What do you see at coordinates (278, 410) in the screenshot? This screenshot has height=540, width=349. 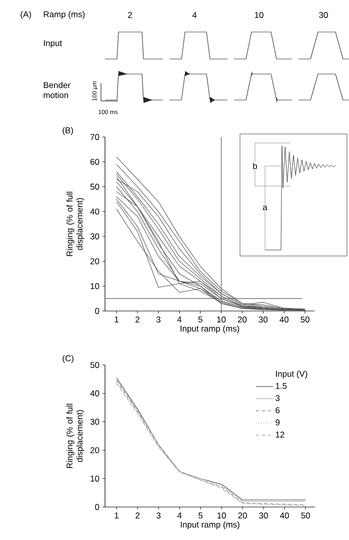 I see `legend-label: 6` at bounding box center [278, 410].